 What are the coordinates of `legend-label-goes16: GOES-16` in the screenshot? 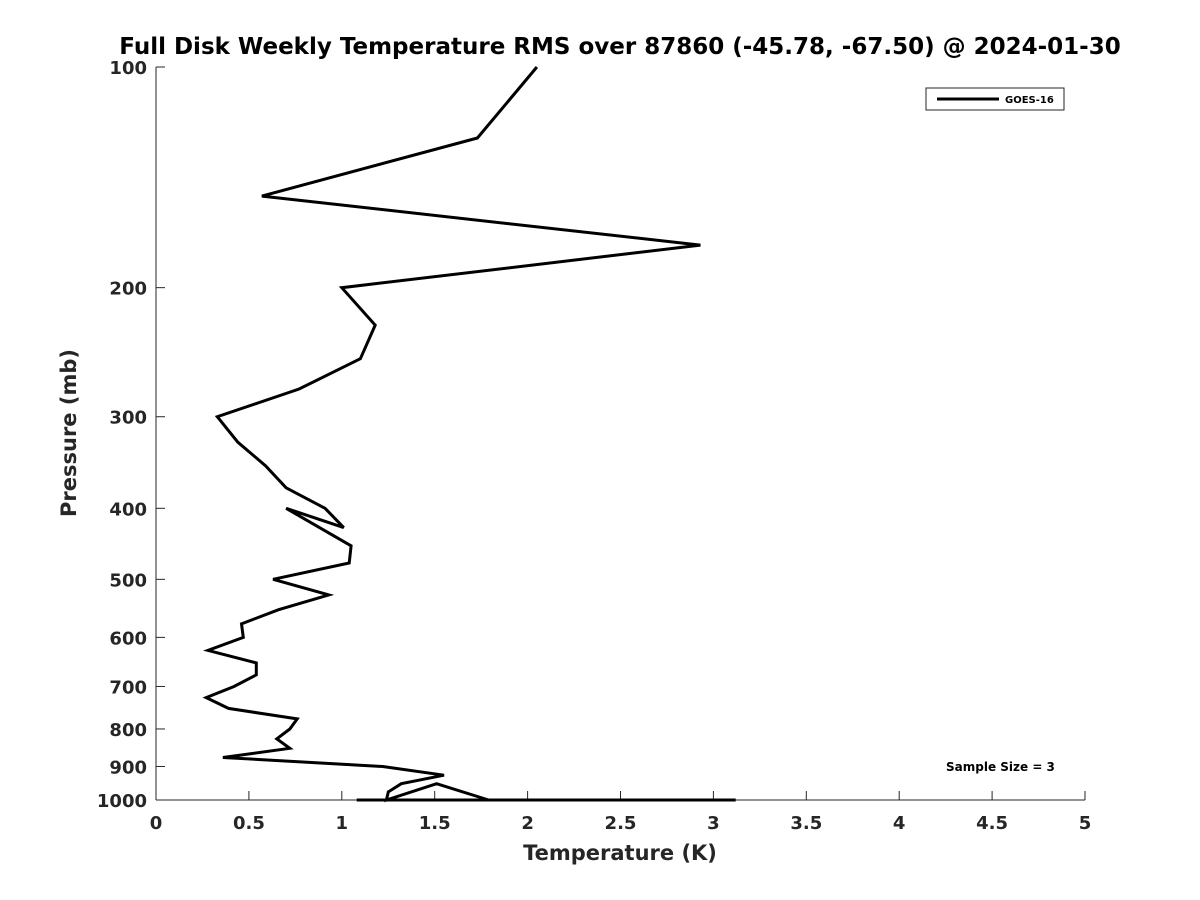 It's located at (1029, 100).